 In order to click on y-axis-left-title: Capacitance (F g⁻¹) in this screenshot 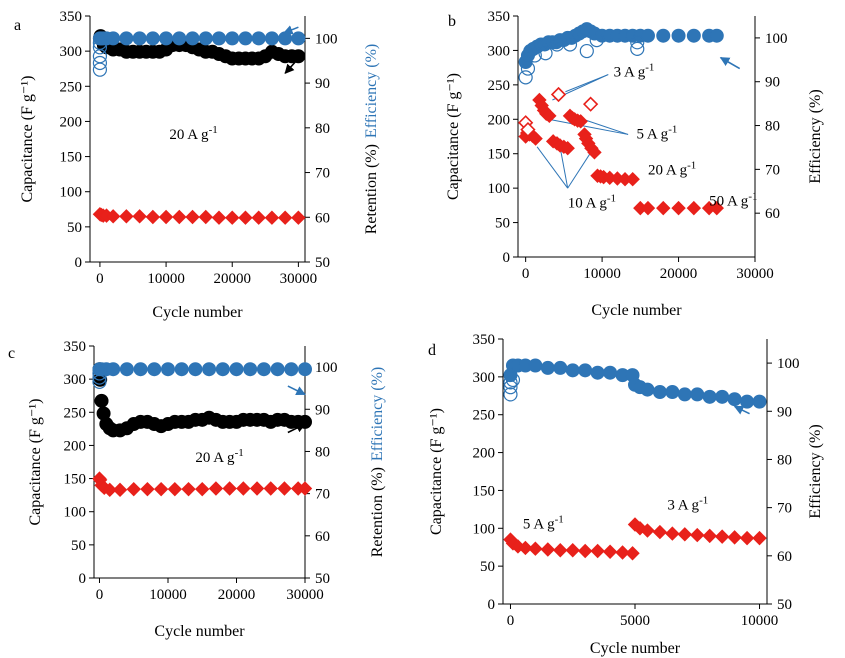, I will do `click(27, 139)`.